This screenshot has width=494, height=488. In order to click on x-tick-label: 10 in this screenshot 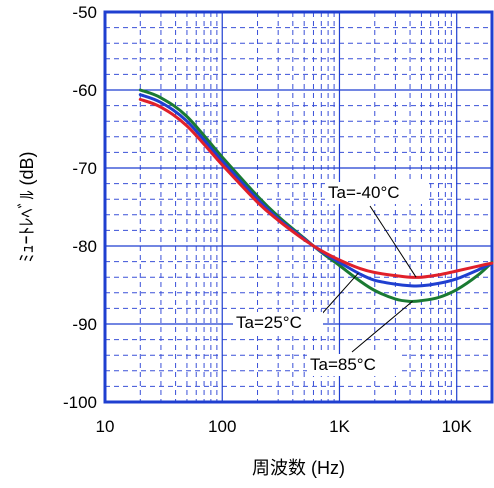, I will do `click(105, 426)`.